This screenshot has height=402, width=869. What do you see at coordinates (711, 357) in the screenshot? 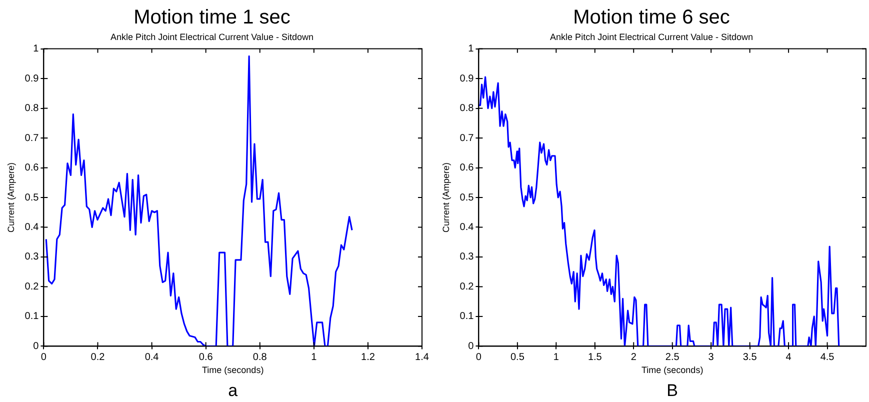
I see `x-tick-label: 3` at bounding box center [711, 357].